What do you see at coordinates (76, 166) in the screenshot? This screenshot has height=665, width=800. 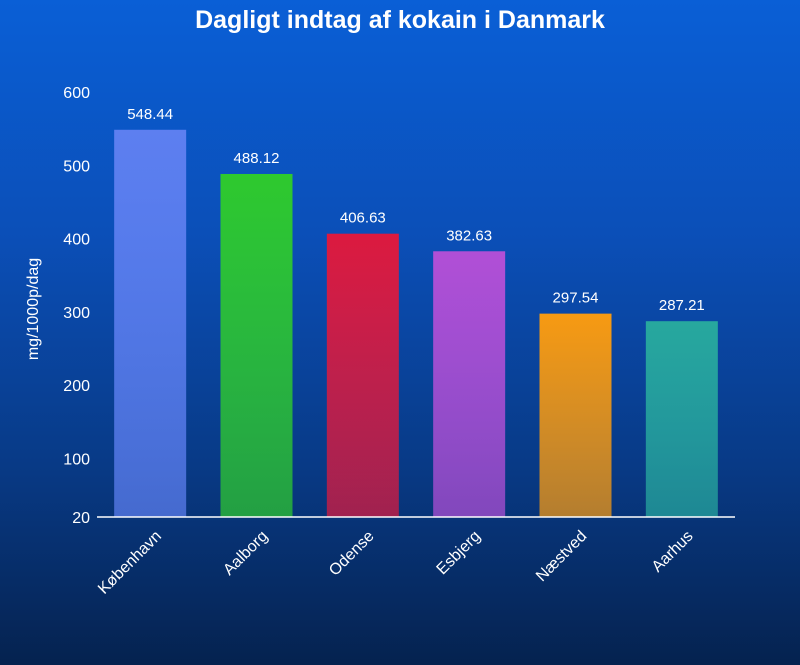 I see `y-tick-label: 500` at bounding box center [76, 166].